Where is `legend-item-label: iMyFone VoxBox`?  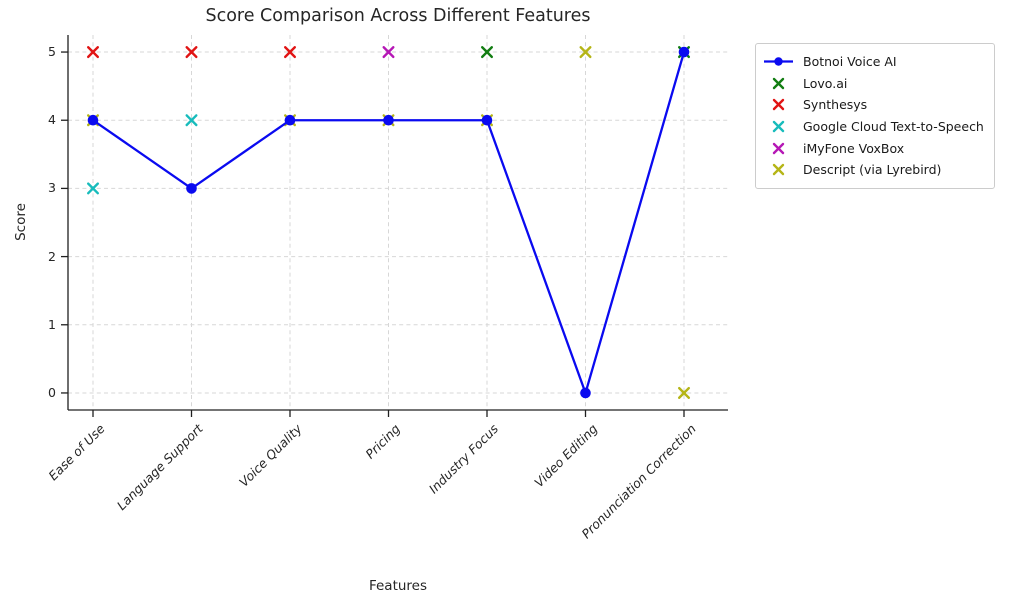
legend-item-label: iMyFone VoxBox is located at coordinates (854, 148).